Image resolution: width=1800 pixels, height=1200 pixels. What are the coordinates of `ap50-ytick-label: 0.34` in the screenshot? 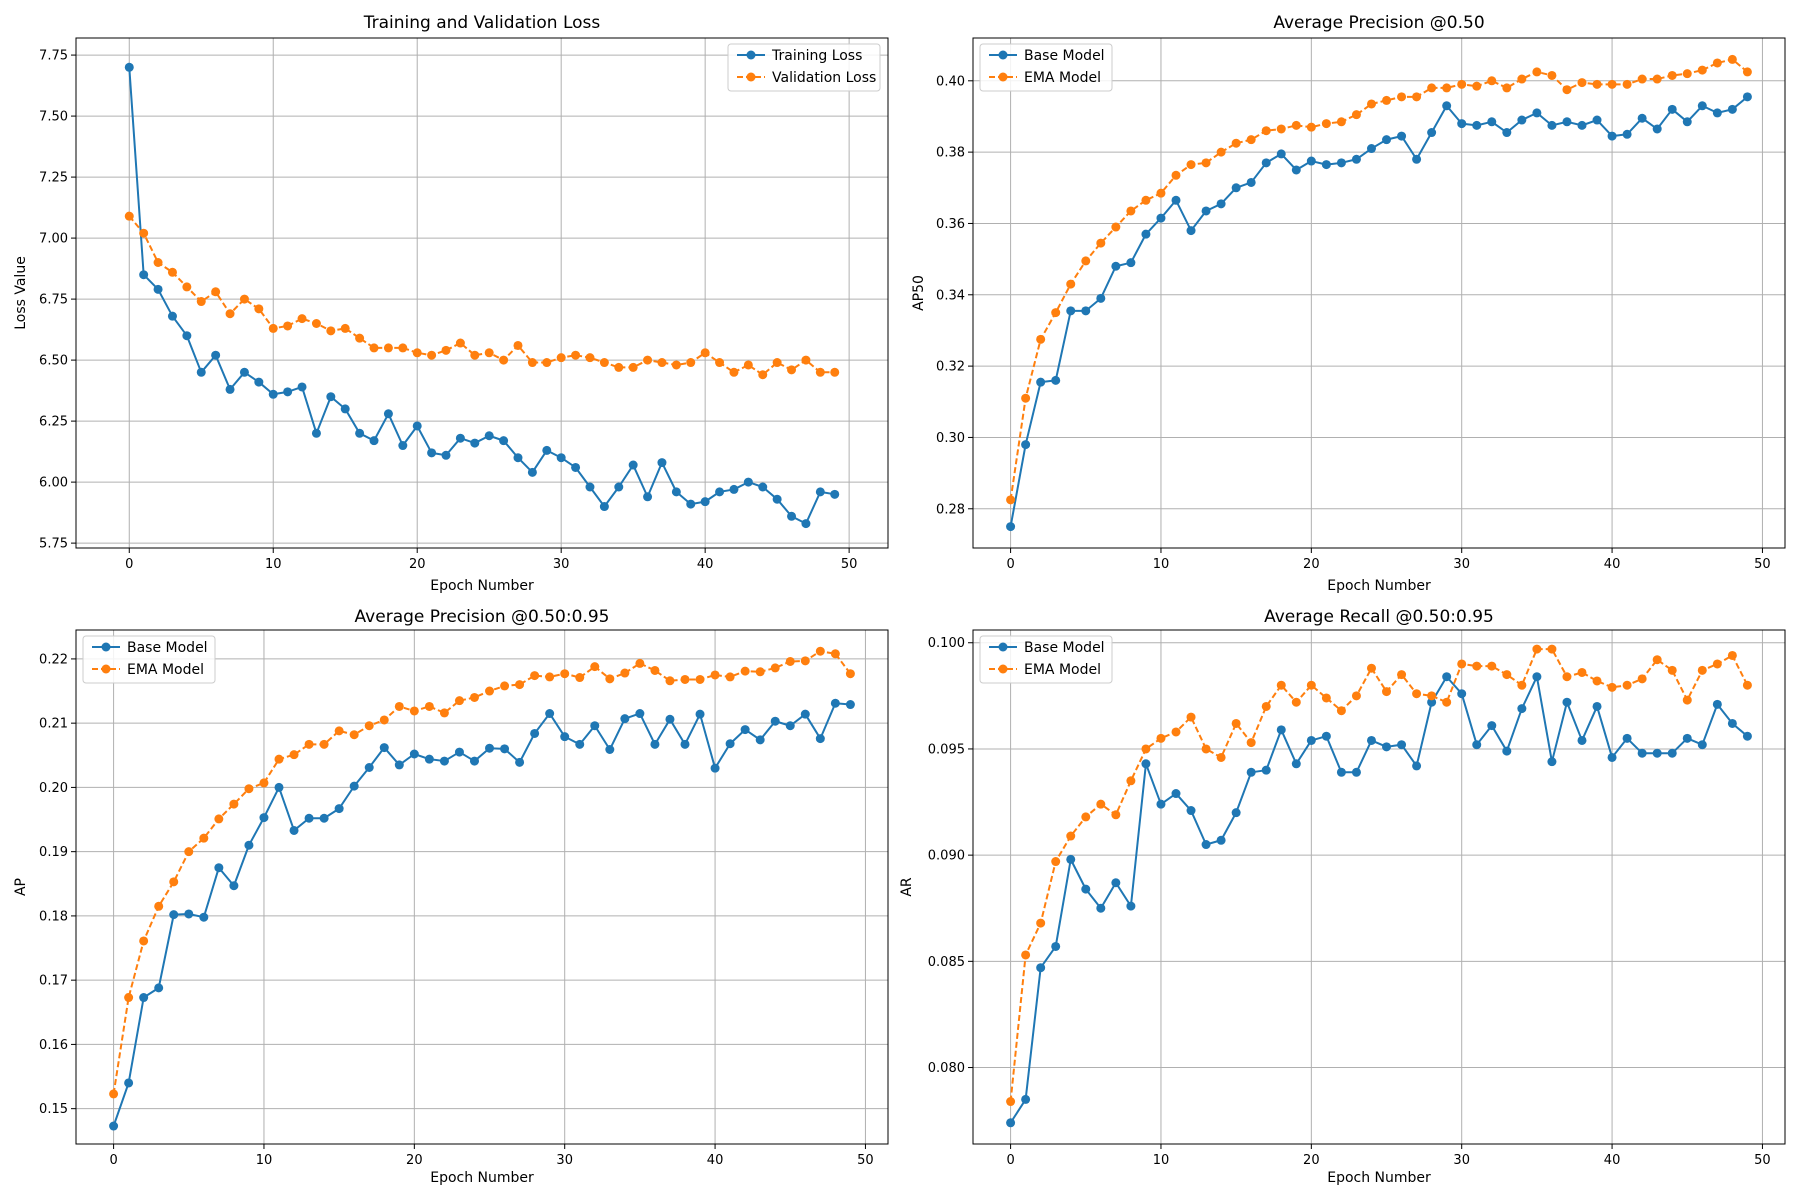 It's located at (950, 295).